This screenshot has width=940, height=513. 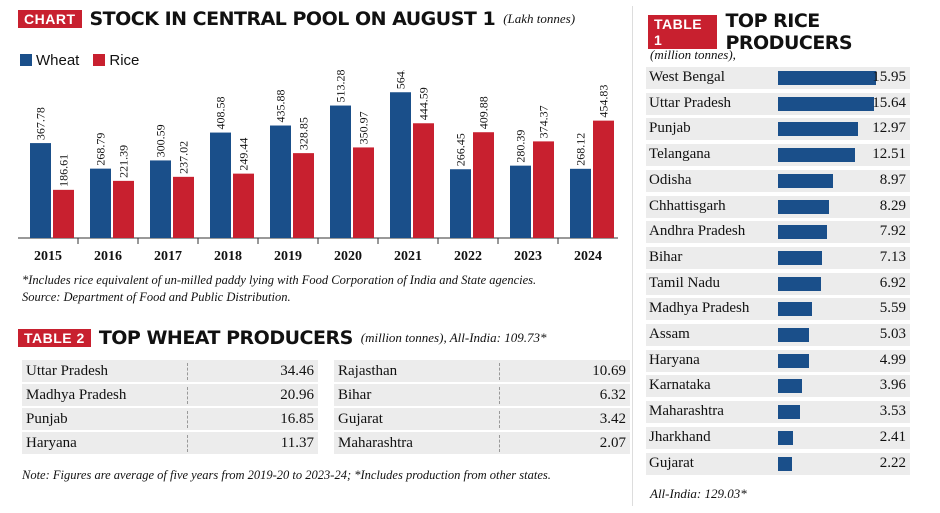 What do you see at coordinates (892, 359) in the screenshot?
I see `state-value: 4.99` at bounding box center [892, 359].